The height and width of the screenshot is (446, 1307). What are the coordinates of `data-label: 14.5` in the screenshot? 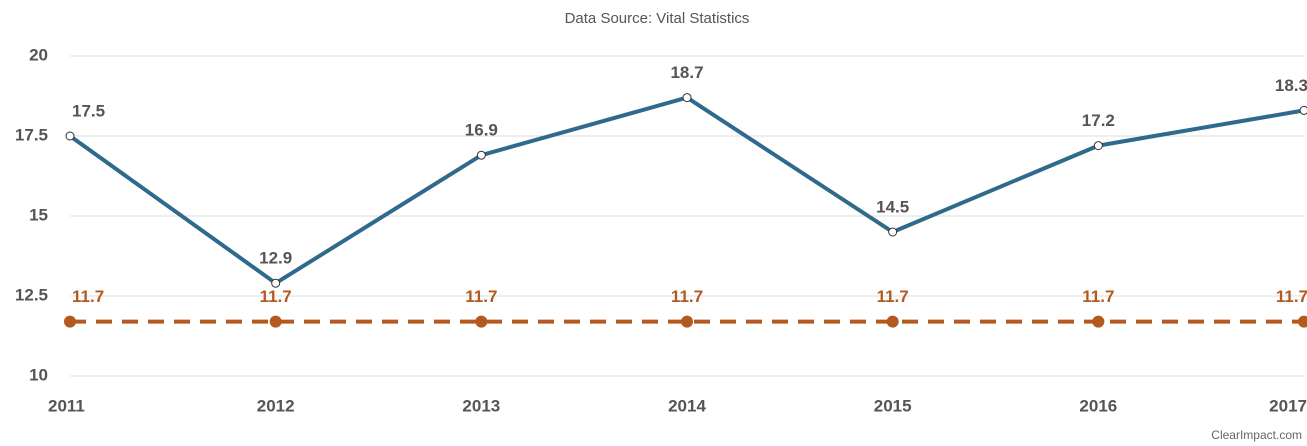 It's located at (892, 206).